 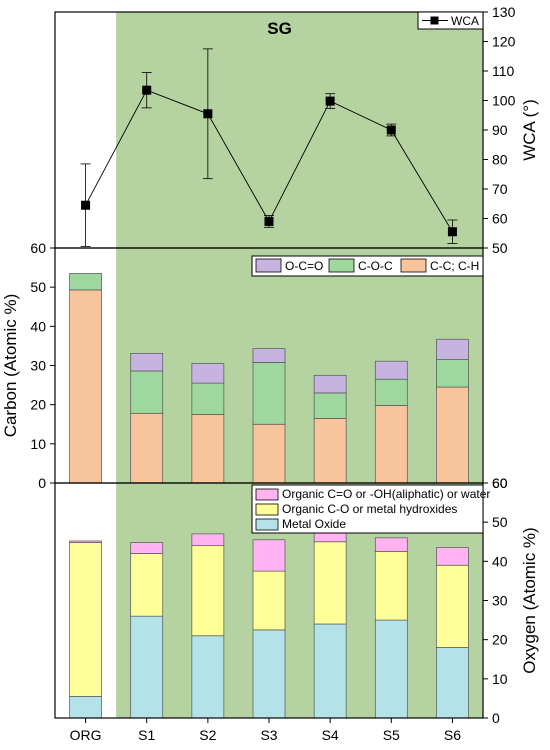 I want to click on x-tick-label: S3, so click(x=268, y=735).